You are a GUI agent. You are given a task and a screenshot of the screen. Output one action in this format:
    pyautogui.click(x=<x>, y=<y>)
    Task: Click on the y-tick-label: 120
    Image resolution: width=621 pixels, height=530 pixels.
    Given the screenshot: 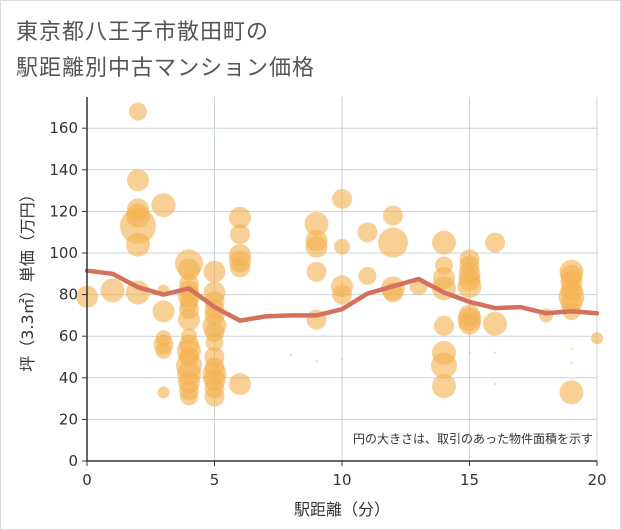 What is the action you would take?
    pyautogui.click(x=63, y=211)
    